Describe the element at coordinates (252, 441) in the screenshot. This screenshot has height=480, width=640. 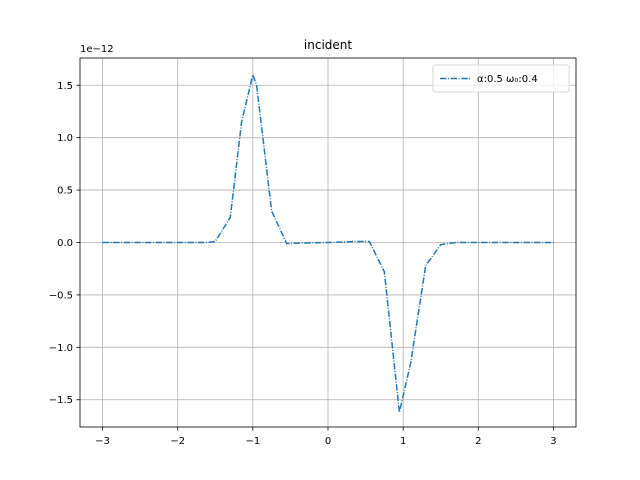
I see `x-tick-label: −1` at that location.